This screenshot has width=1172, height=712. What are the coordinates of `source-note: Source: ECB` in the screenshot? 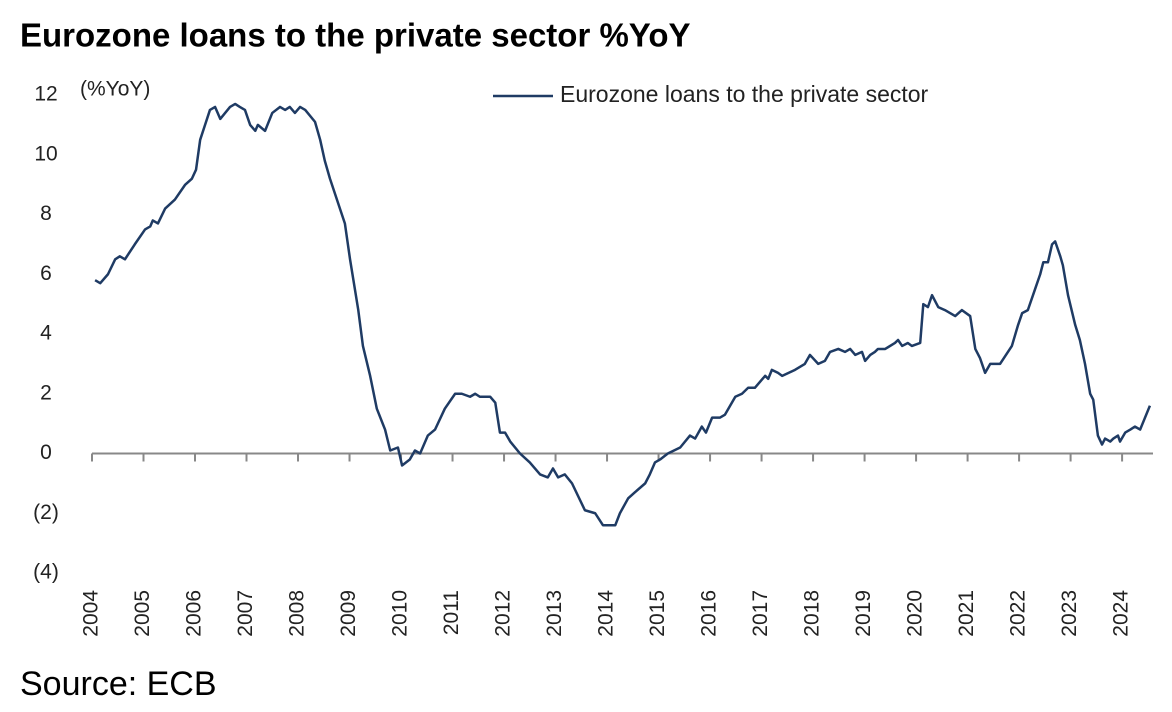 It's located at (118, 684).